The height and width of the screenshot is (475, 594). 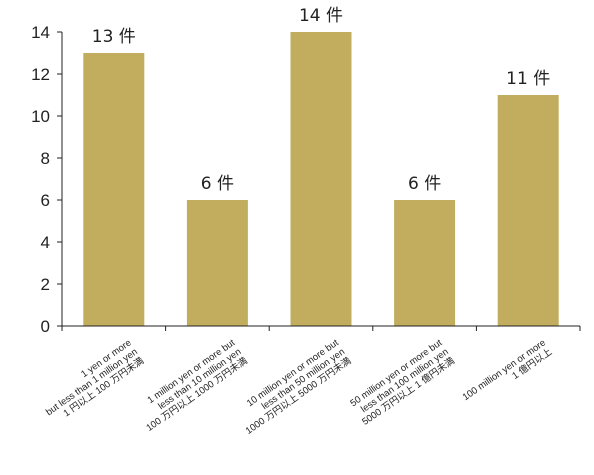 I want to click on data-label: 14 件, so click(x=321, y=16).